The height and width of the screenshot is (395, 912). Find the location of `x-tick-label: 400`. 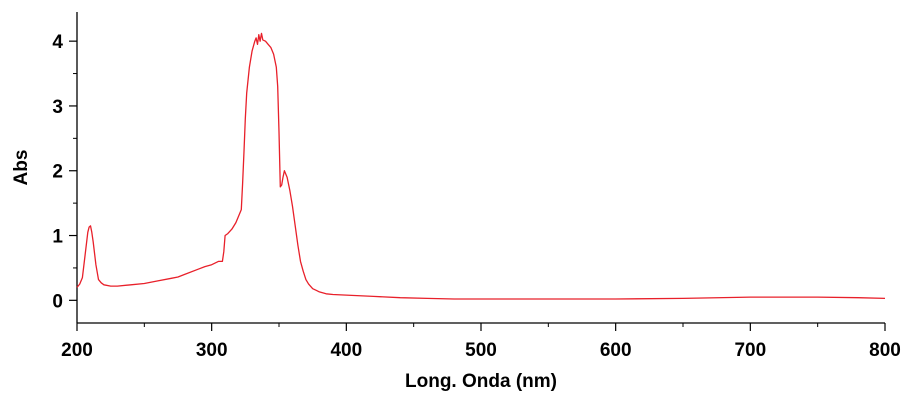

x-tick-label: 400 is located at coordinates (346, 350).